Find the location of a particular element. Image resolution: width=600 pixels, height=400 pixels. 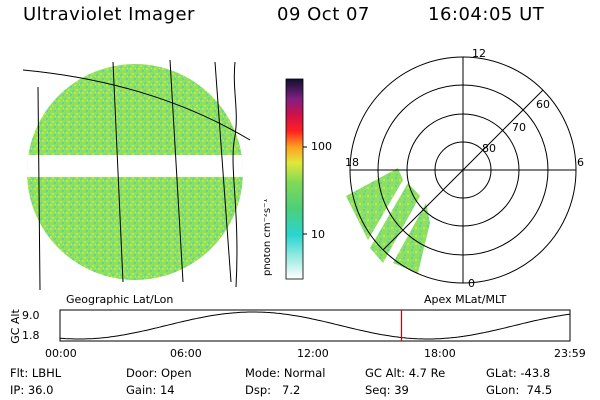

lat-label-60: 60 is located at coordinates (543, 104).